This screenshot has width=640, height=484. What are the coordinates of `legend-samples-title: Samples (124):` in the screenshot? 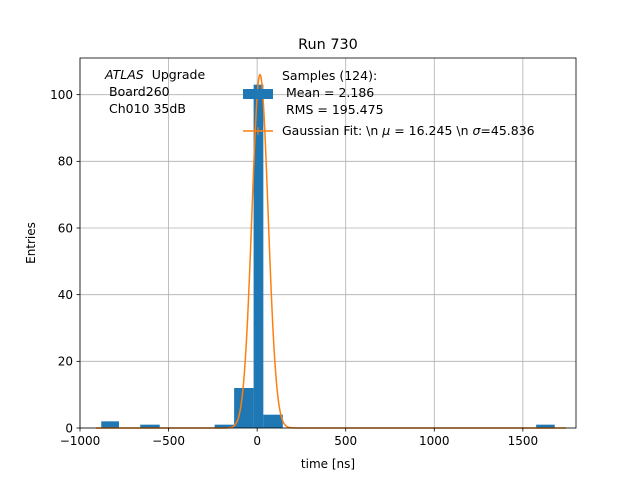 It's located at (329, 75).